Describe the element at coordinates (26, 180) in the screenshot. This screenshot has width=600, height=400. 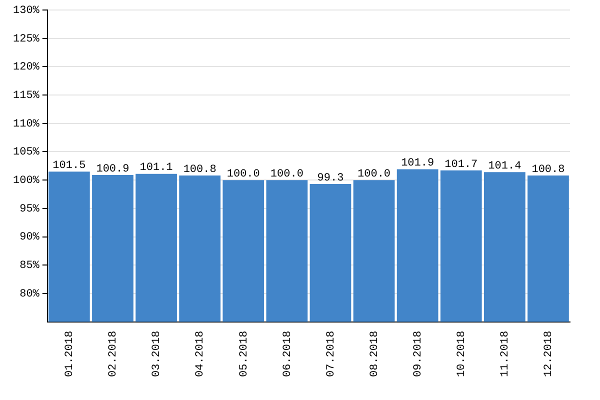
I see `y-tick-label: 100%` at that location.